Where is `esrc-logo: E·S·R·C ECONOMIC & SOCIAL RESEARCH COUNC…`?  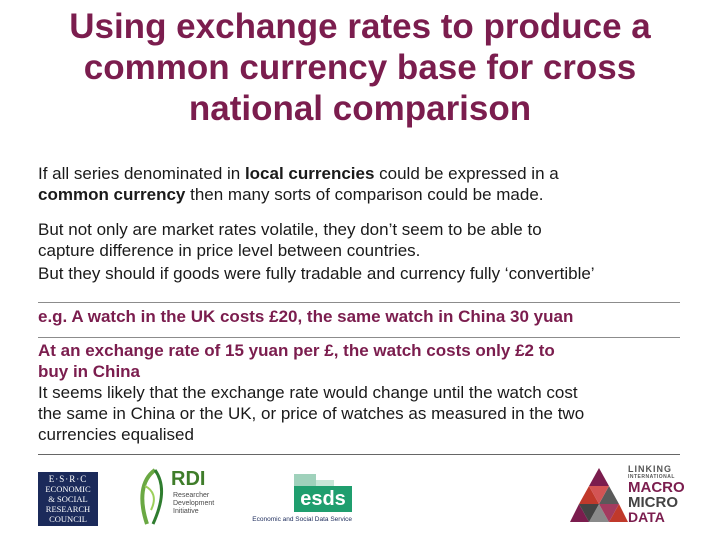 esrc-logo: E·S·R·C ECONOMIC & SOCIAL RESEARCH COUNC… is located at coordinates (68, 499).